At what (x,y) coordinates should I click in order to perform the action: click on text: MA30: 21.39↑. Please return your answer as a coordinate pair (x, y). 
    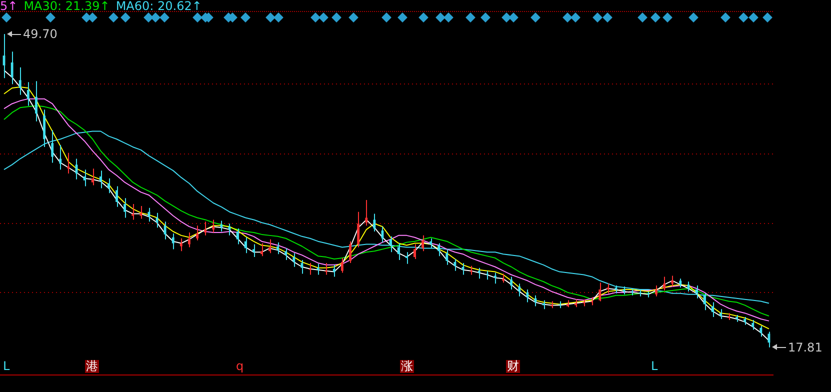
    Looking at the image, I should click on (67, 6).